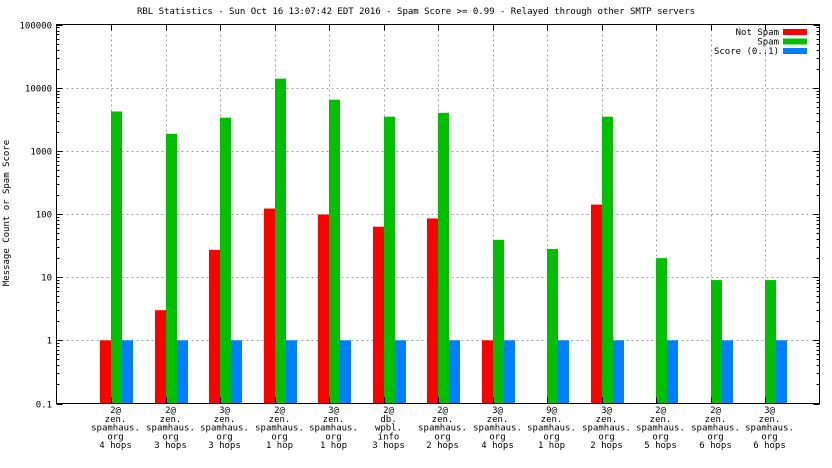 The width and height of the screenshot is (832, 468). I want to click on y-tick-label: 10, so click(46, 279).